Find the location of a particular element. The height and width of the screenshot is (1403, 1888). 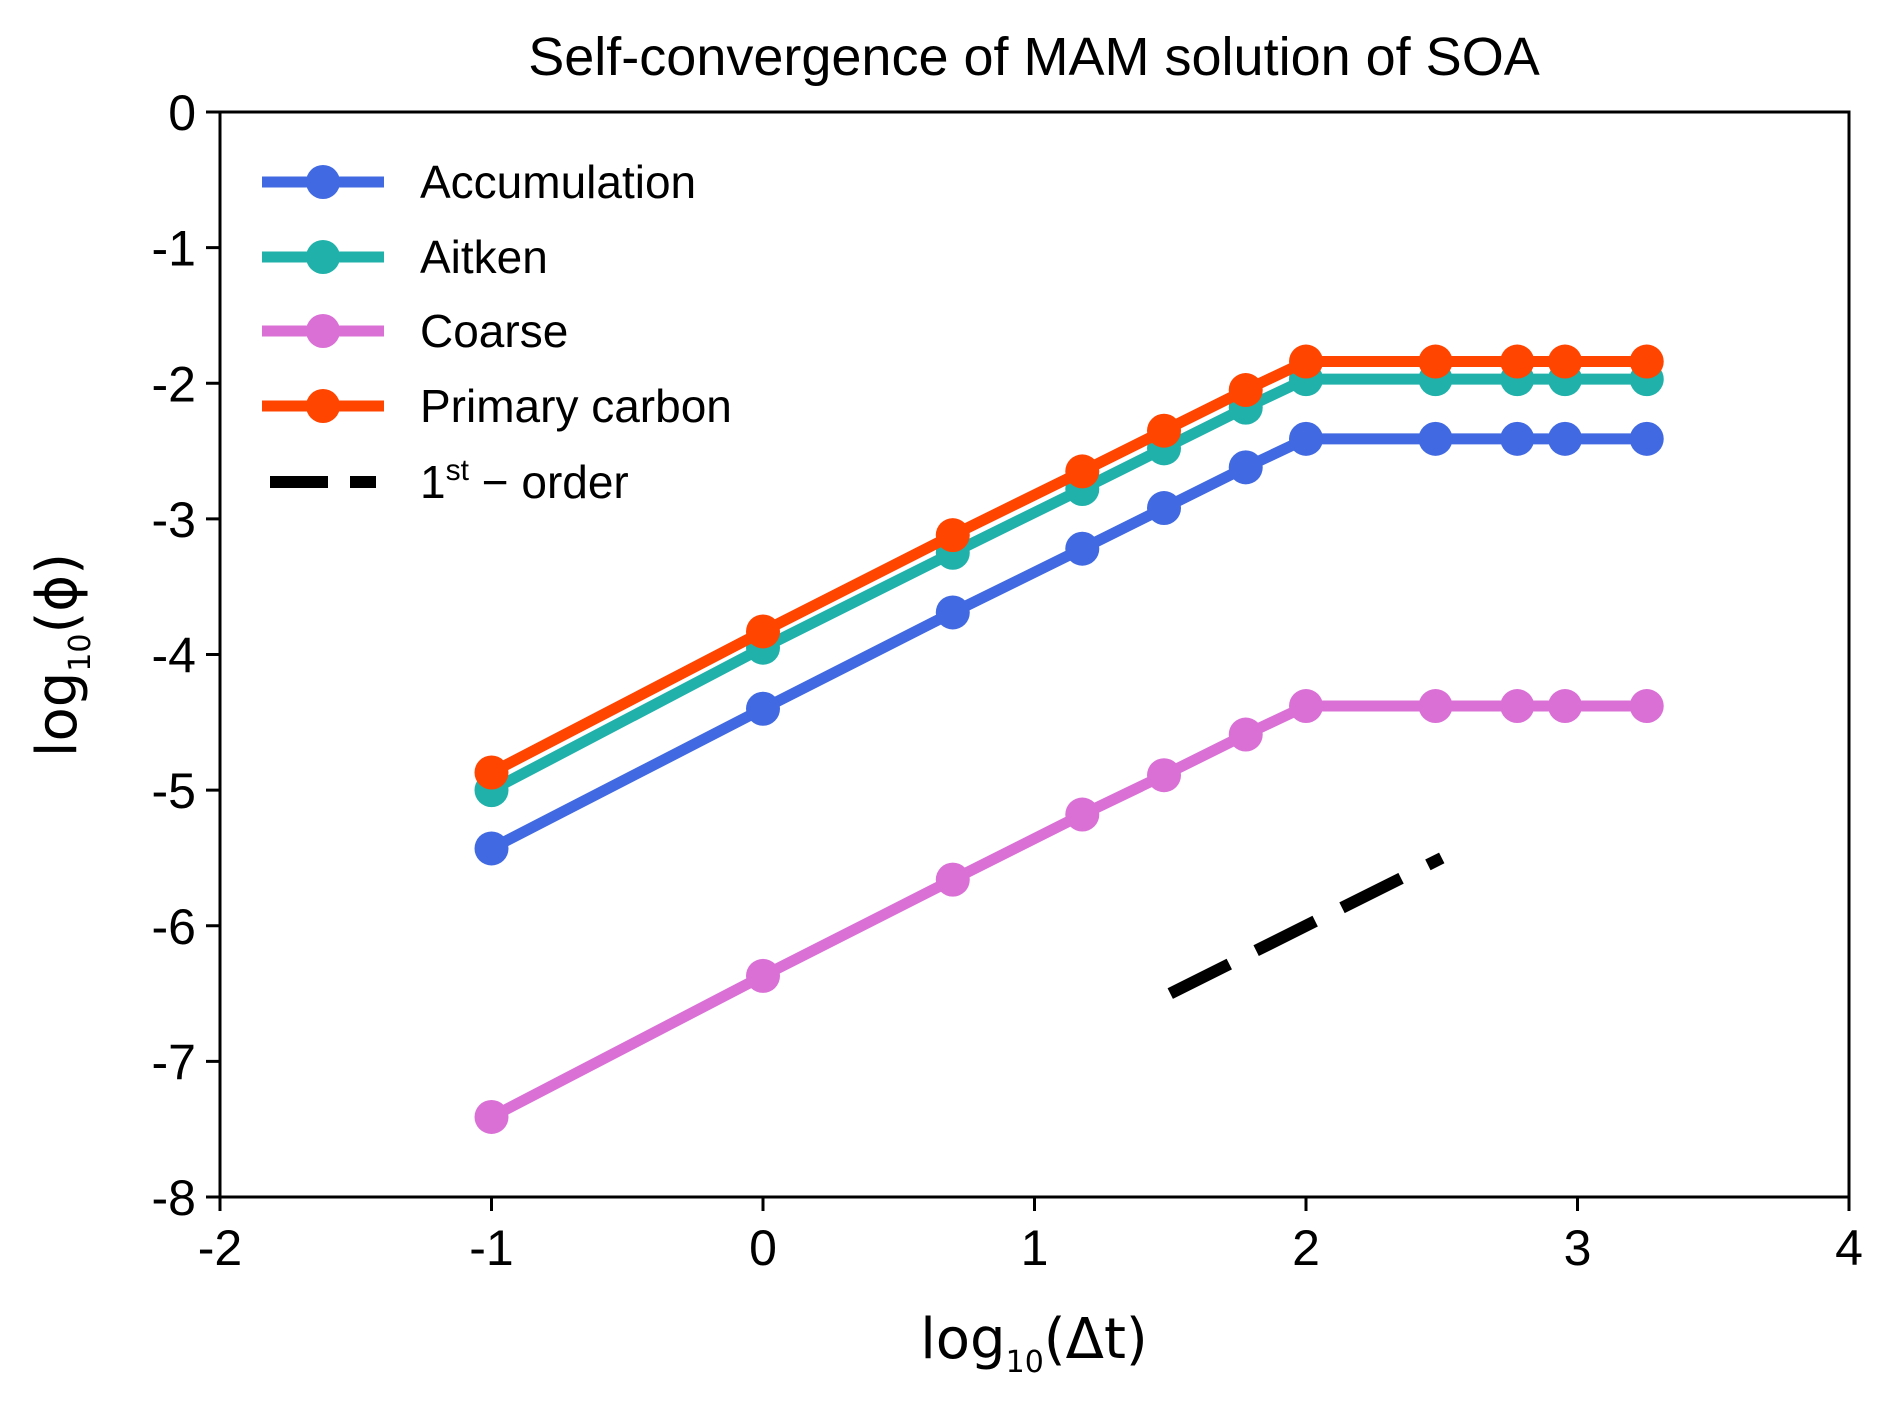

legend-label: Coarse is located at coordinates (494, 331).